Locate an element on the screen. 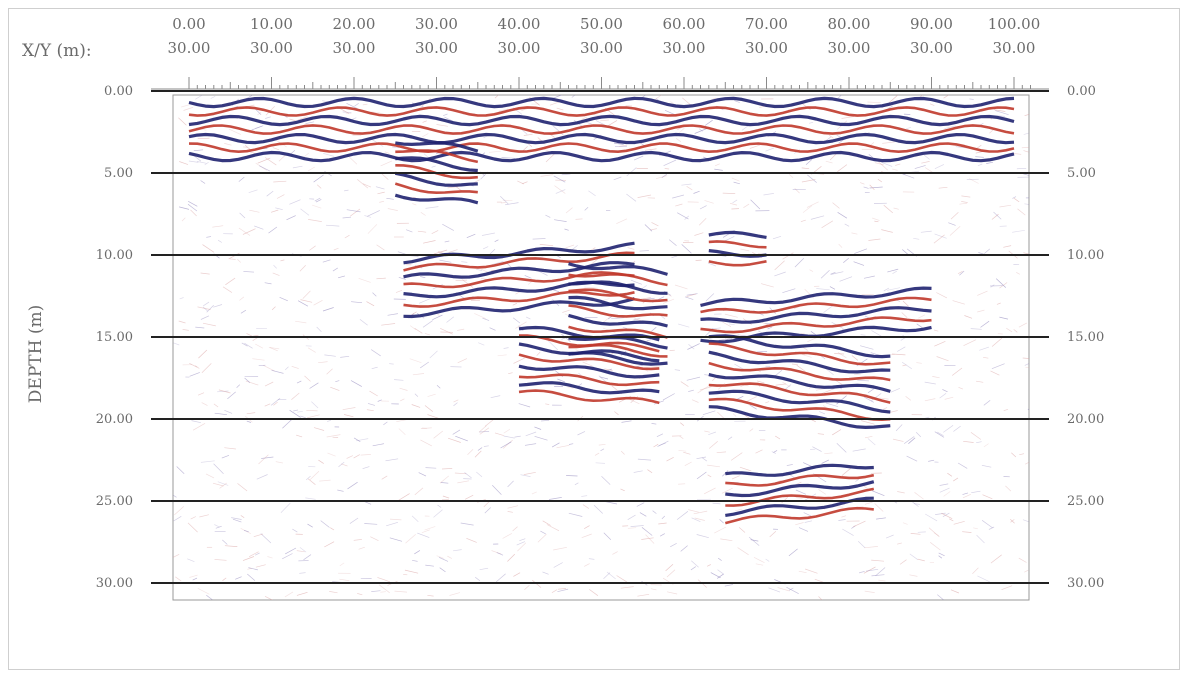  x-tick-label: 80.00 is located at coordinates (849, 24).